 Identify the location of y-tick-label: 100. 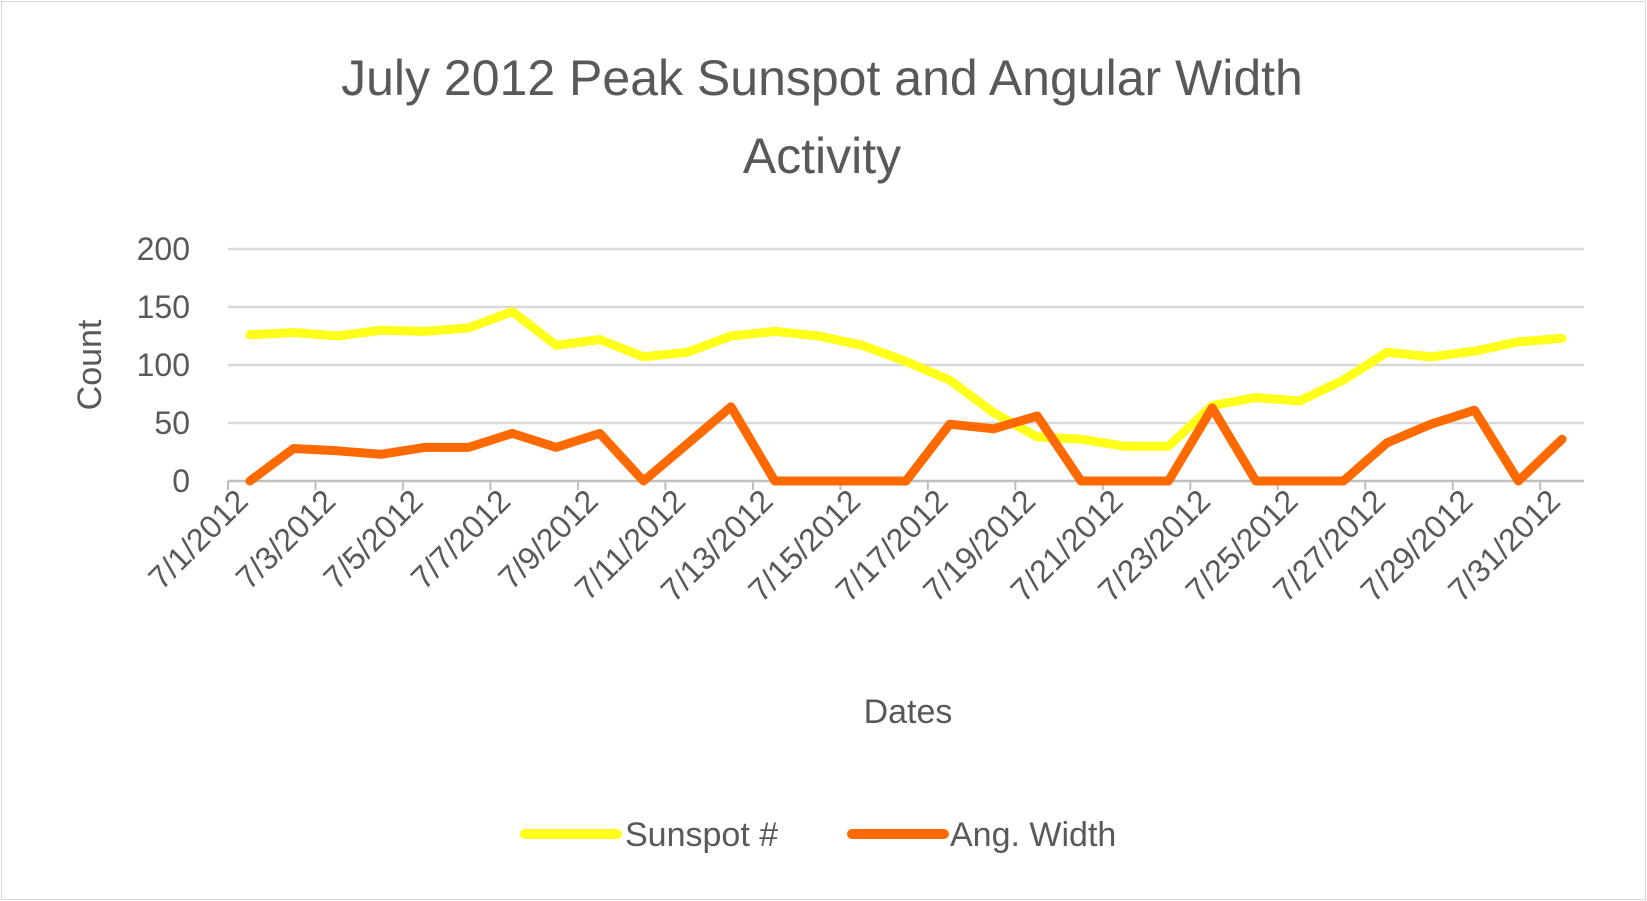
(163, 365).